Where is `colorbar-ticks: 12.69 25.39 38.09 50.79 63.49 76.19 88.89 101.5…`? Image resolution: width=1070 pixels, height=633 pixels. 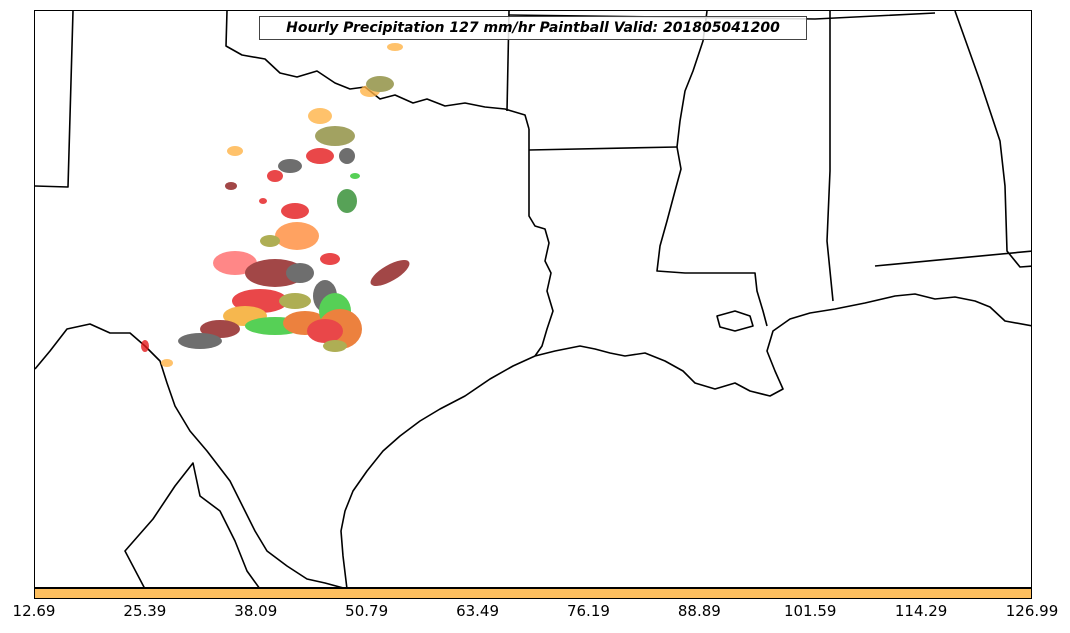 colorbar-ticks: 12.69 25.39 38.09 50.79 63.49 76.19 88.89 101.5… is located at coordinates (535, 615).